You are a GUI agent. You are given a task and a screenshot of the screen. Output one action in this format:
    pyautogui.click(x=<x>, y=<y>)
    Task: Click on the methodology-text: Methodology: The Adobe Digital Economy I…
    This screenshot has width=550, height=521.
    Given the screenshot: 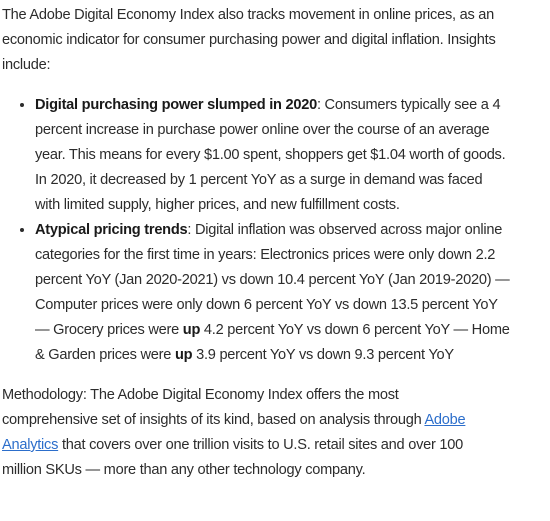 What is the action you would take?
    pyautogui.click(x=213, y=407)
    